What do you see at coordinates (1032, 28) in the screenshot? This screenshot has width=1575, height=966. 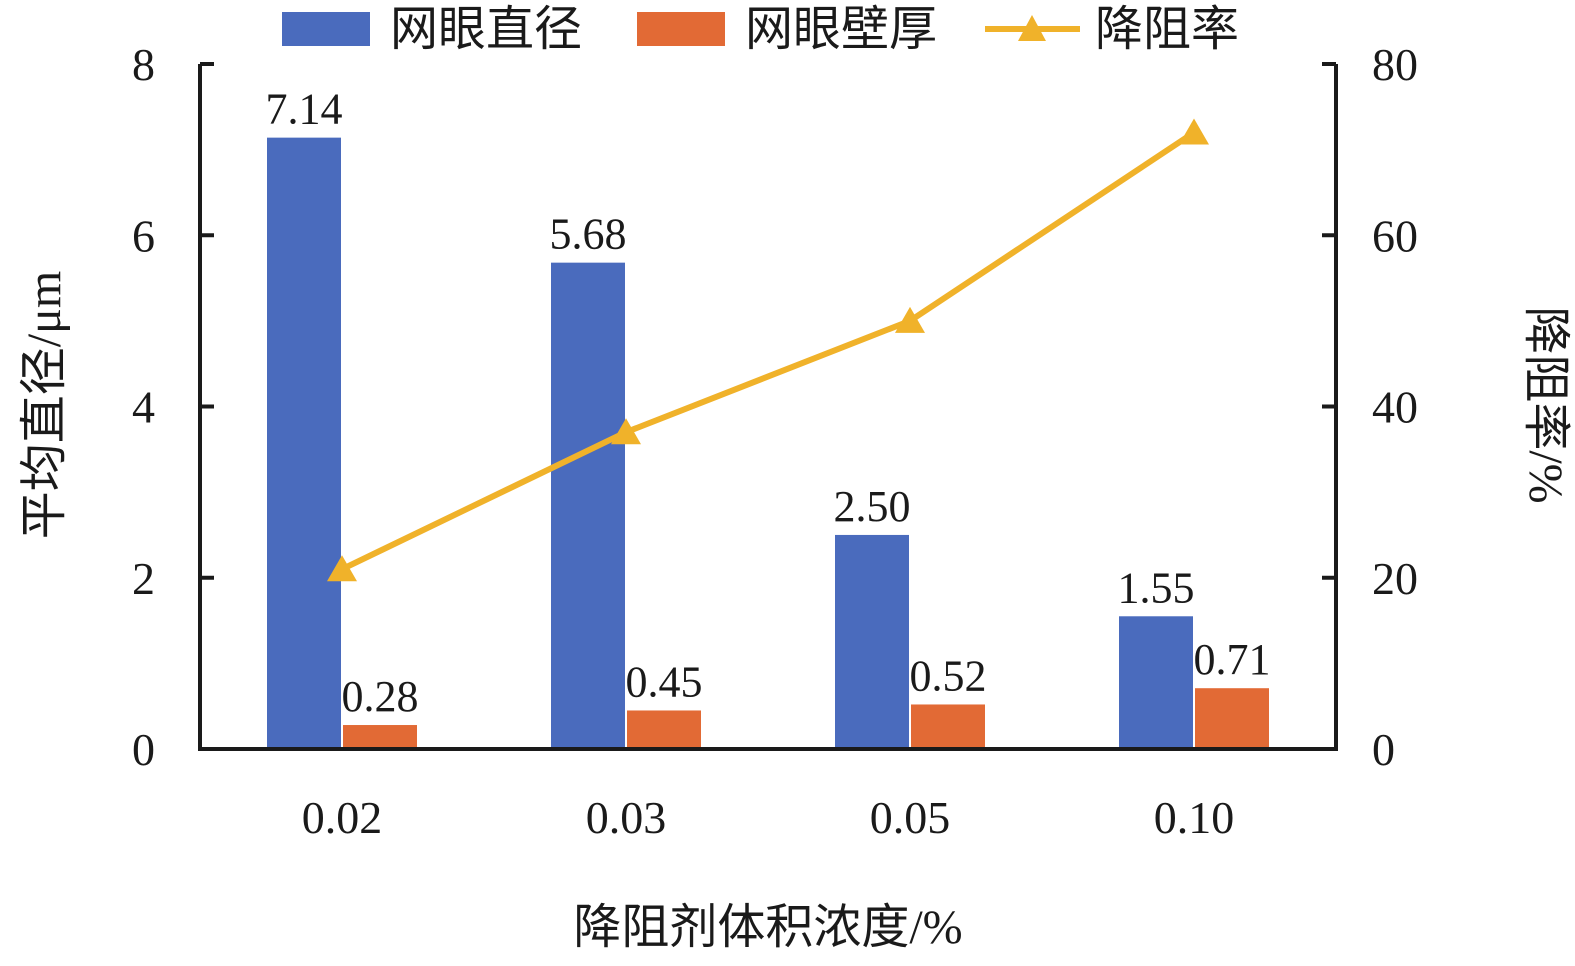 I see `legend-swatch-marker` at bounding box center [1032, 28].